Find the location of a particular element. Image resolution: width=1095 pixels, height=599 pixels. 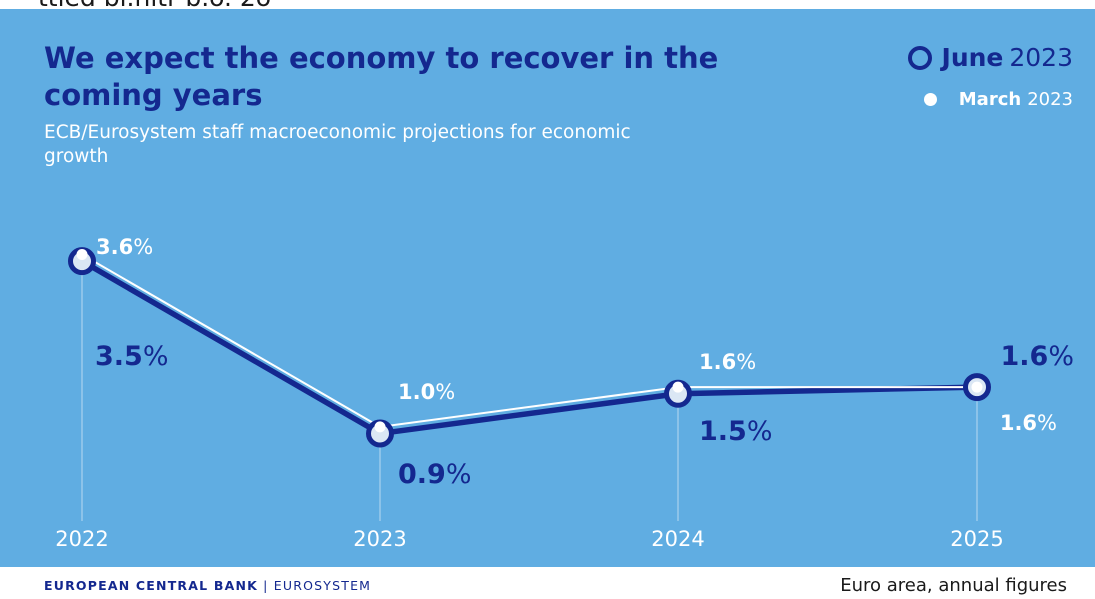

june-label-2022: 3.5% is located at coordinates (132, 356).